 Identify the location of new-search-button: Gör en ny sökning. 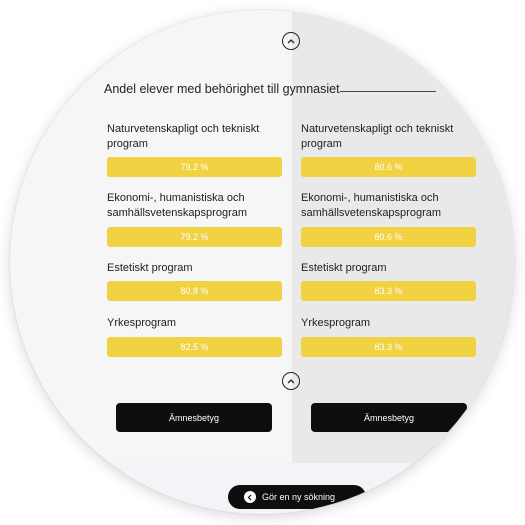
(297, 497).